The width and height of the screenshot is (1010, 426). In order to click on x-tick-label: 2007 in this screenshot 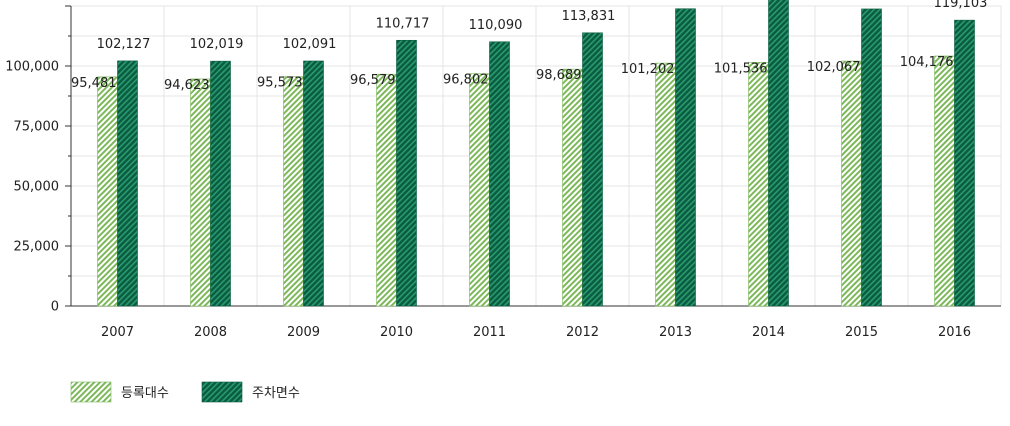, I will do `click(117, 332)`.